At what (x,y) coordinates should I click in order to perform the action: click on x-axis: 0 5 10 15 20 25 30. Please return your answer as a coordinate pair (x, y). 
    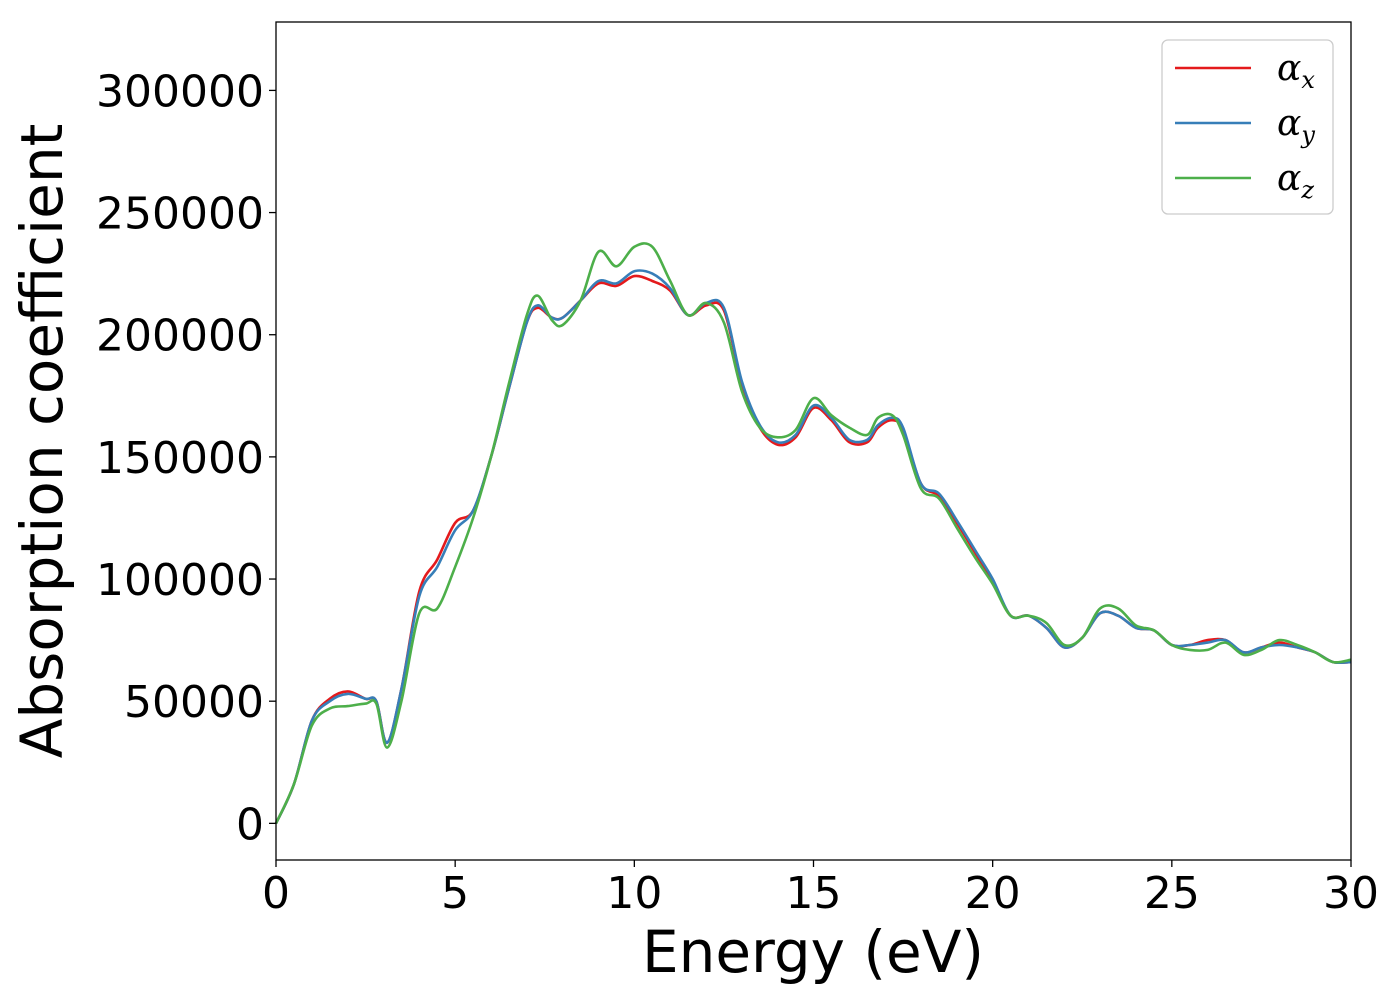
    Looking at the image, I should click on (820, 889).